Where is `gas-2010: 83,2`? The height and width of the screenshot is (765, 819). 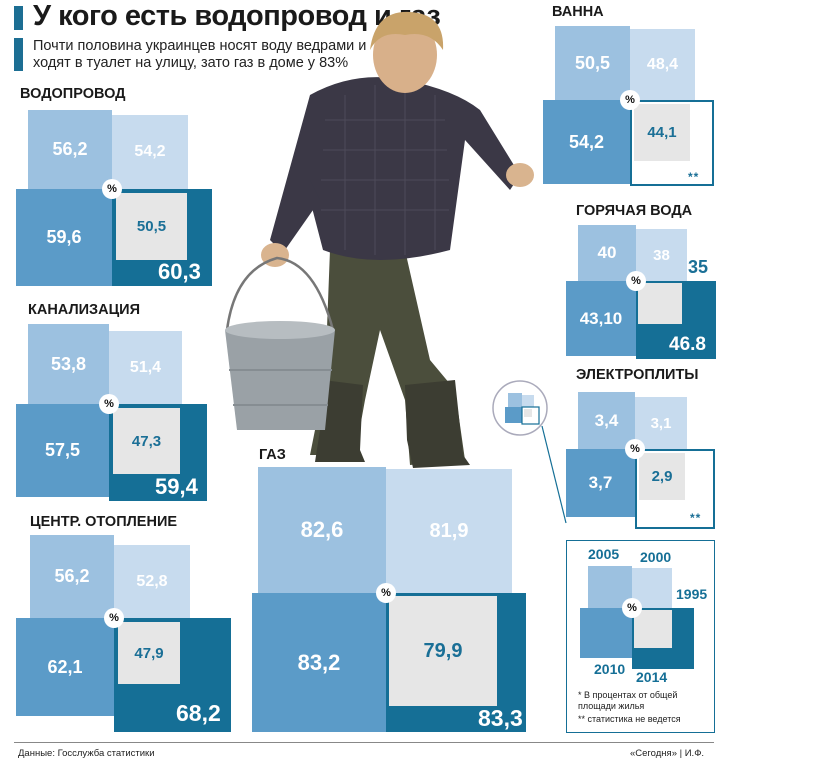 gas-2010: 83,2 is located at coordinates (319, 662).